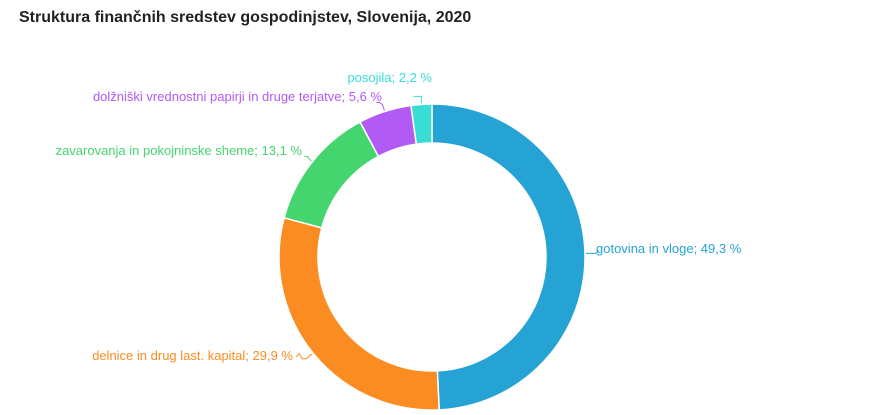 The height and width of the screenshot is (415, 869). I want to click on slice-label: zavarovanja in pokojninske sheme; 13,1 %, so click(179, 150).